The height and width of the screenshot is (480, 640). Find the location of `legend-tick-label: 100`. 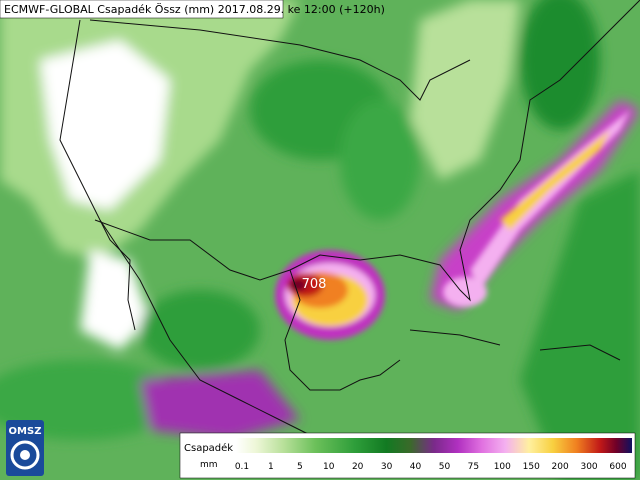

legend-tick-label: 100 is located at coordinates (502, 467).